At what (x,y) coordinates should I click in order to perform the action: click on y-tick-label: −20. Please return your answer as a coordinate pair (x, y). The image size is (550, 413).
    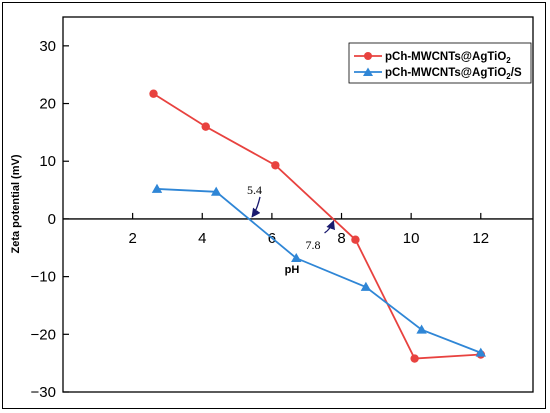
    Looking at the image, I should click on (43, 334).